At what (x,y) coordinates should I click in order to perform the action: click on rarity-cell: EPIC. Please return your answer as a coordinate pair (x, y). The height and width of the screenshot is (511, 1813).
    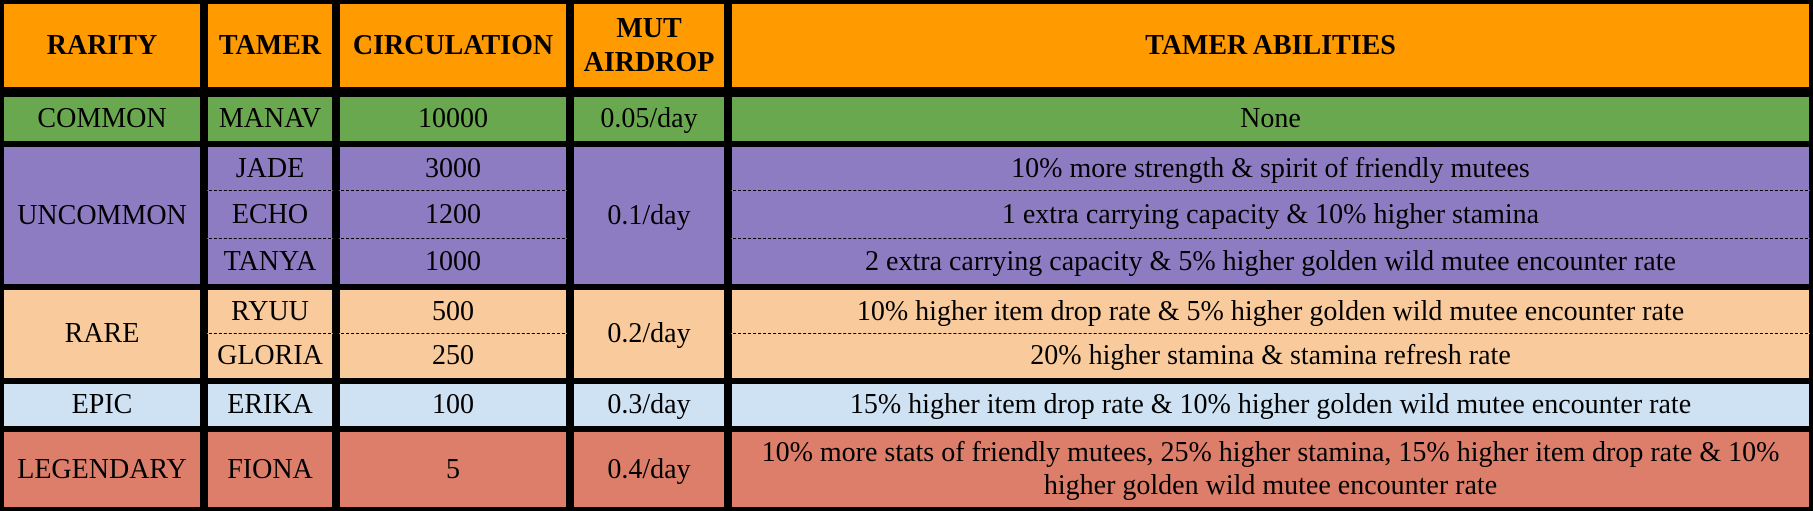
    Looking at the image, I should click on (102, 402).